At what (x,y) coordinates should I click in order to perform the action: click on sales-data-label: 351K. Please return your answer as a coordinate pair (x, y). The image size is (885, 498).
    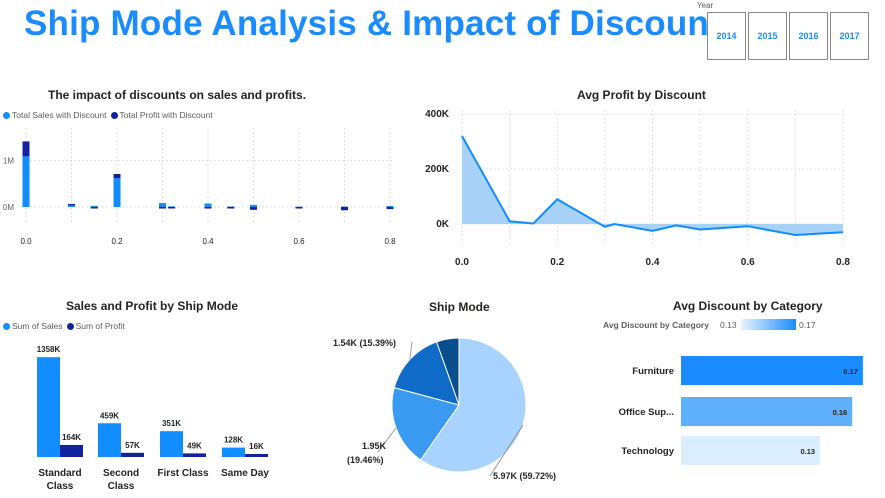
    Looking at the image, I should click on (171, 423).